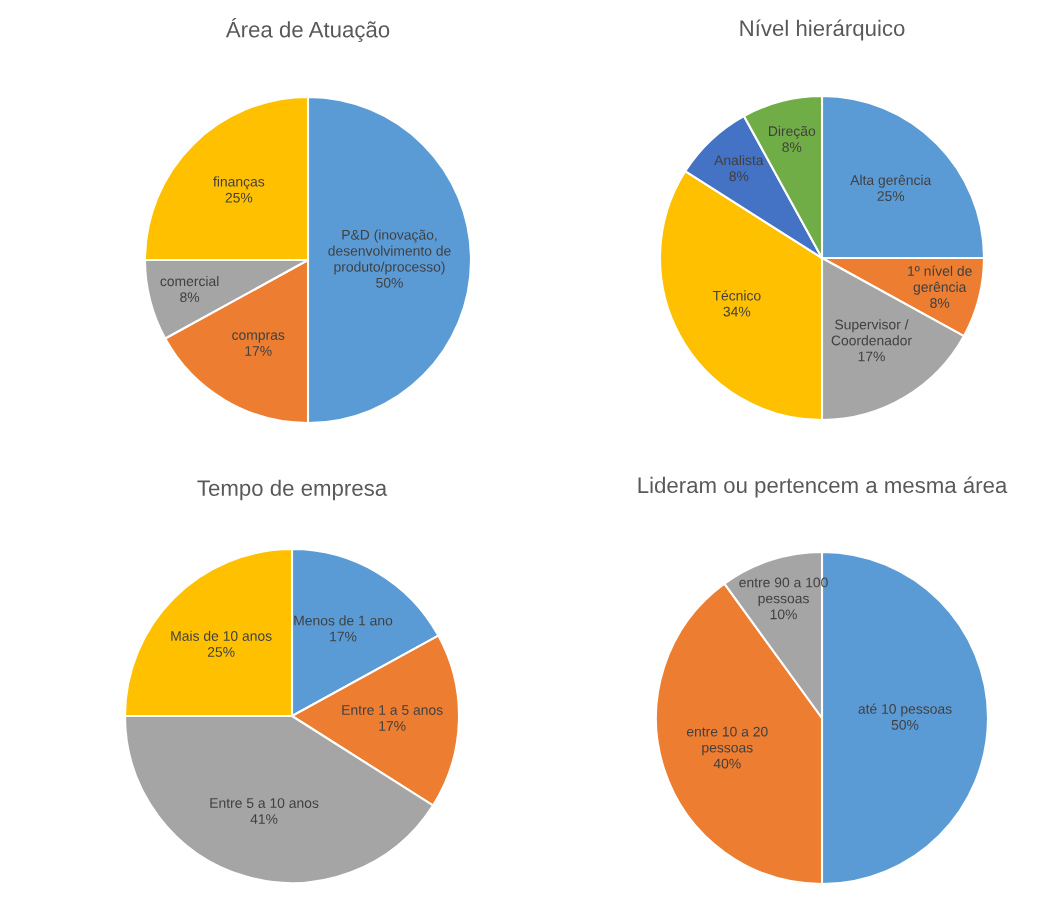 Image resolution: width=1064 pixels, height=915 pixels. I want to click on slice-label: compras, so click(258, 337).